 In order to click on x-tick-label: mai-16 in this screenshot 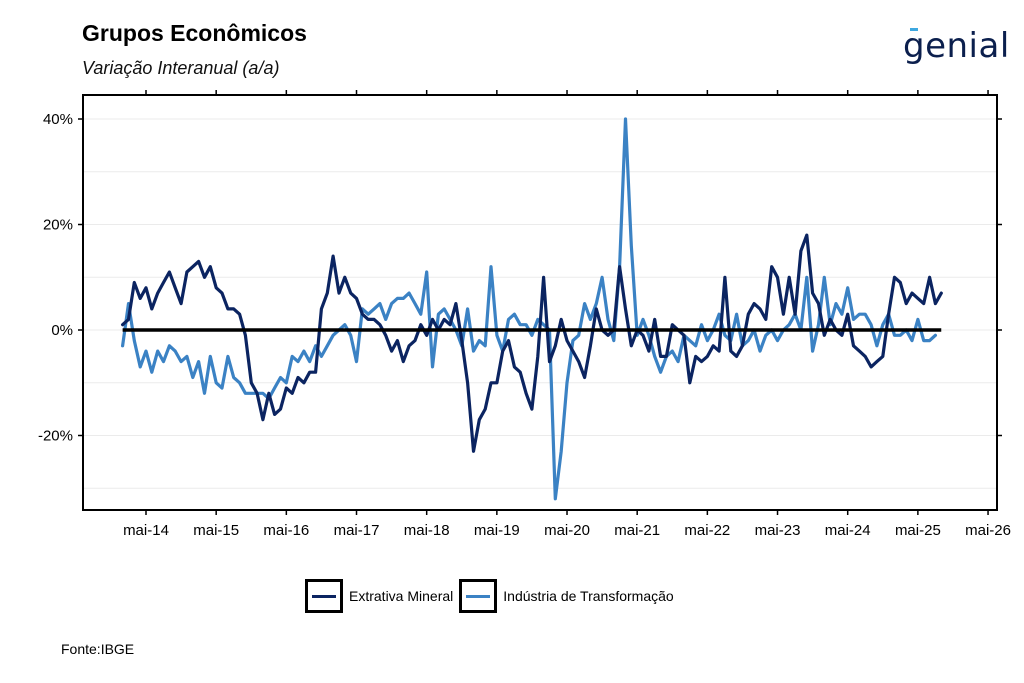, I will do `click(286, 530)`.